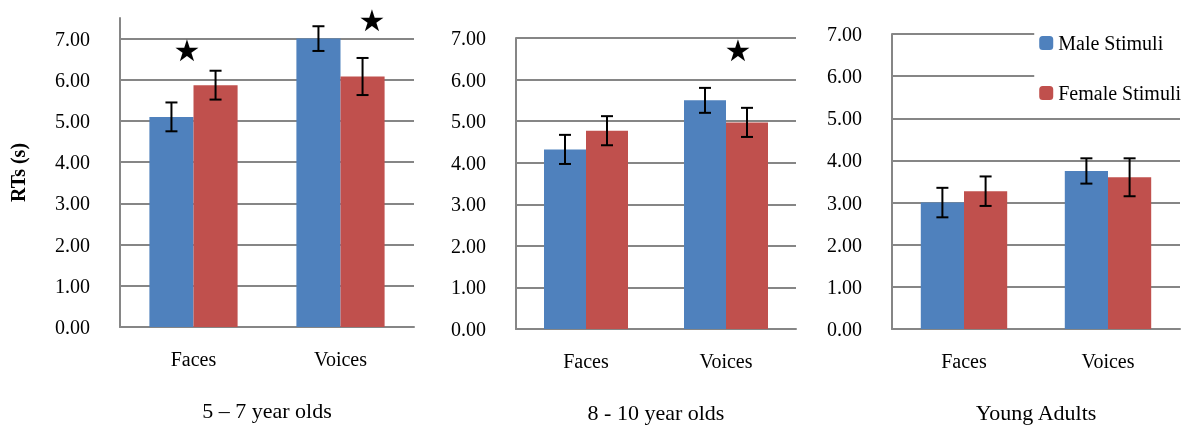 This screenshot has height=428, width=1188. I want to click on y-axis-title: RTs (s), so click(18, 172).